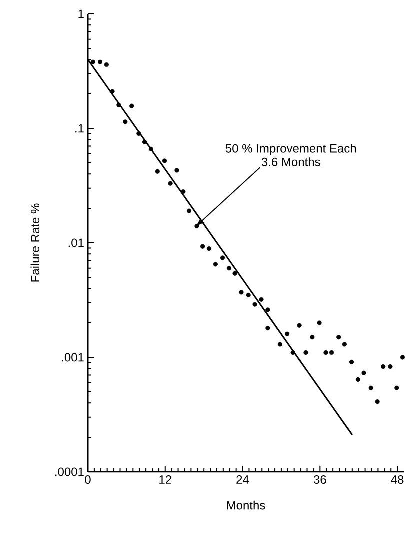 The width and height of the screenshot is (405, 535). I want to click on x-tick-label: 36, so click(320, 480).